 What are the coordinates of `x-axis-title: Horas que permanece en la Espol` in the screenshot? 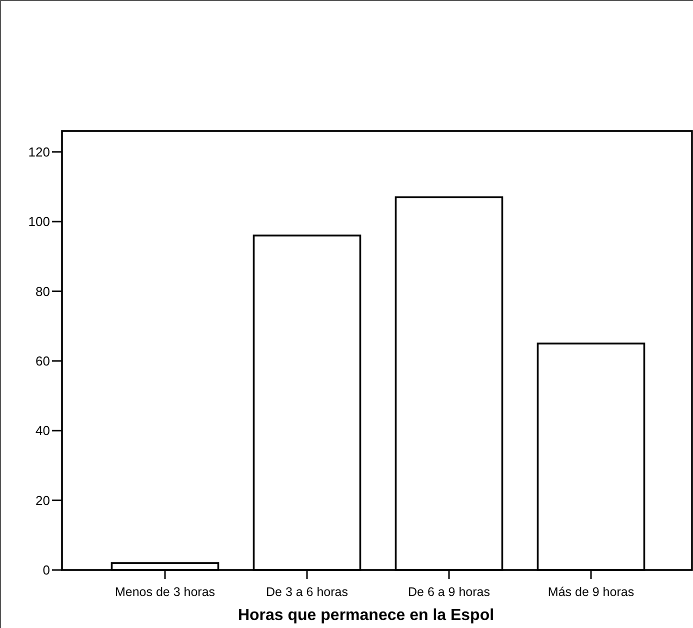 It's located at (366, 615).